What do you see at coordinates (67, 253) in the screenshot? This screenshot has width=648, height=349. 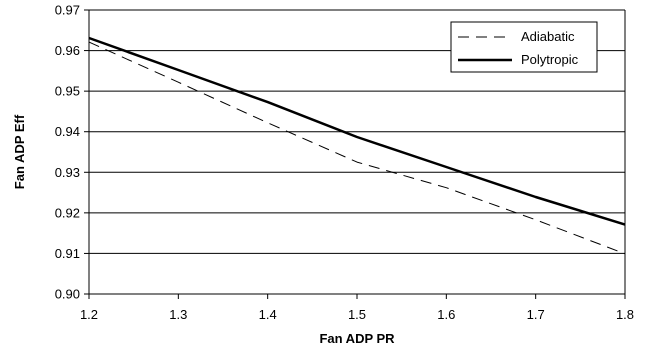 I see `y-tick-label: 0.91` at bounding box center [67, 253].